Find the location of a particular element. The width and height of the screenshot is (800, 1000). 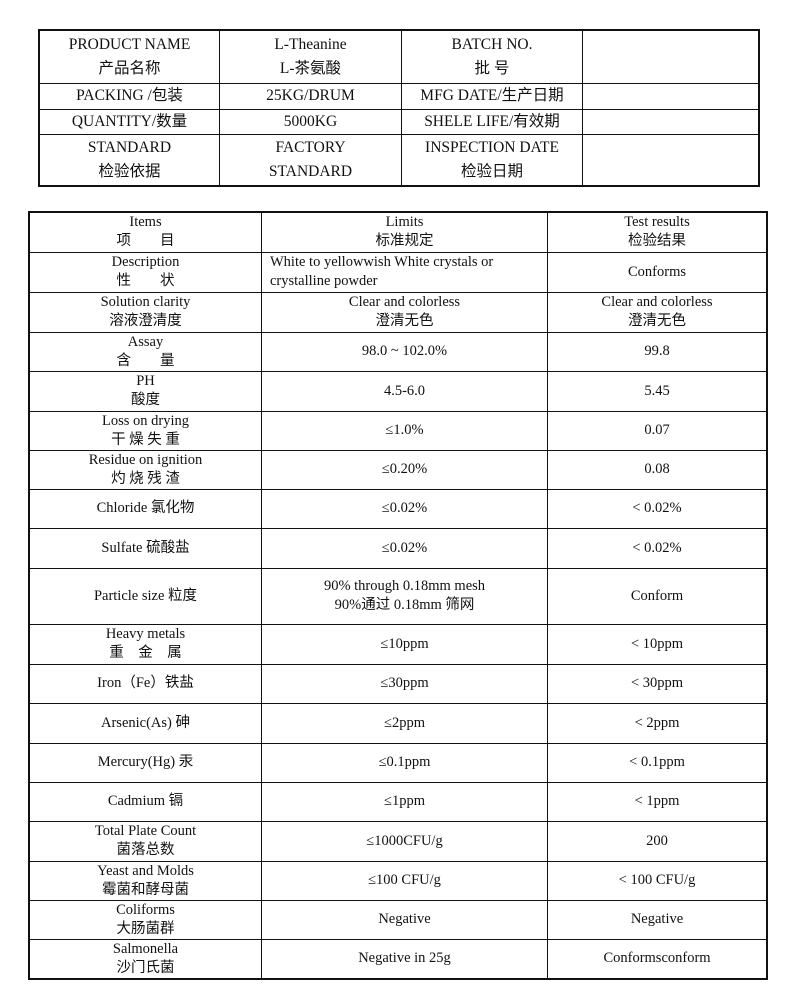

result-cell: < 100 CFU/g is located at coordinates (657, 880).